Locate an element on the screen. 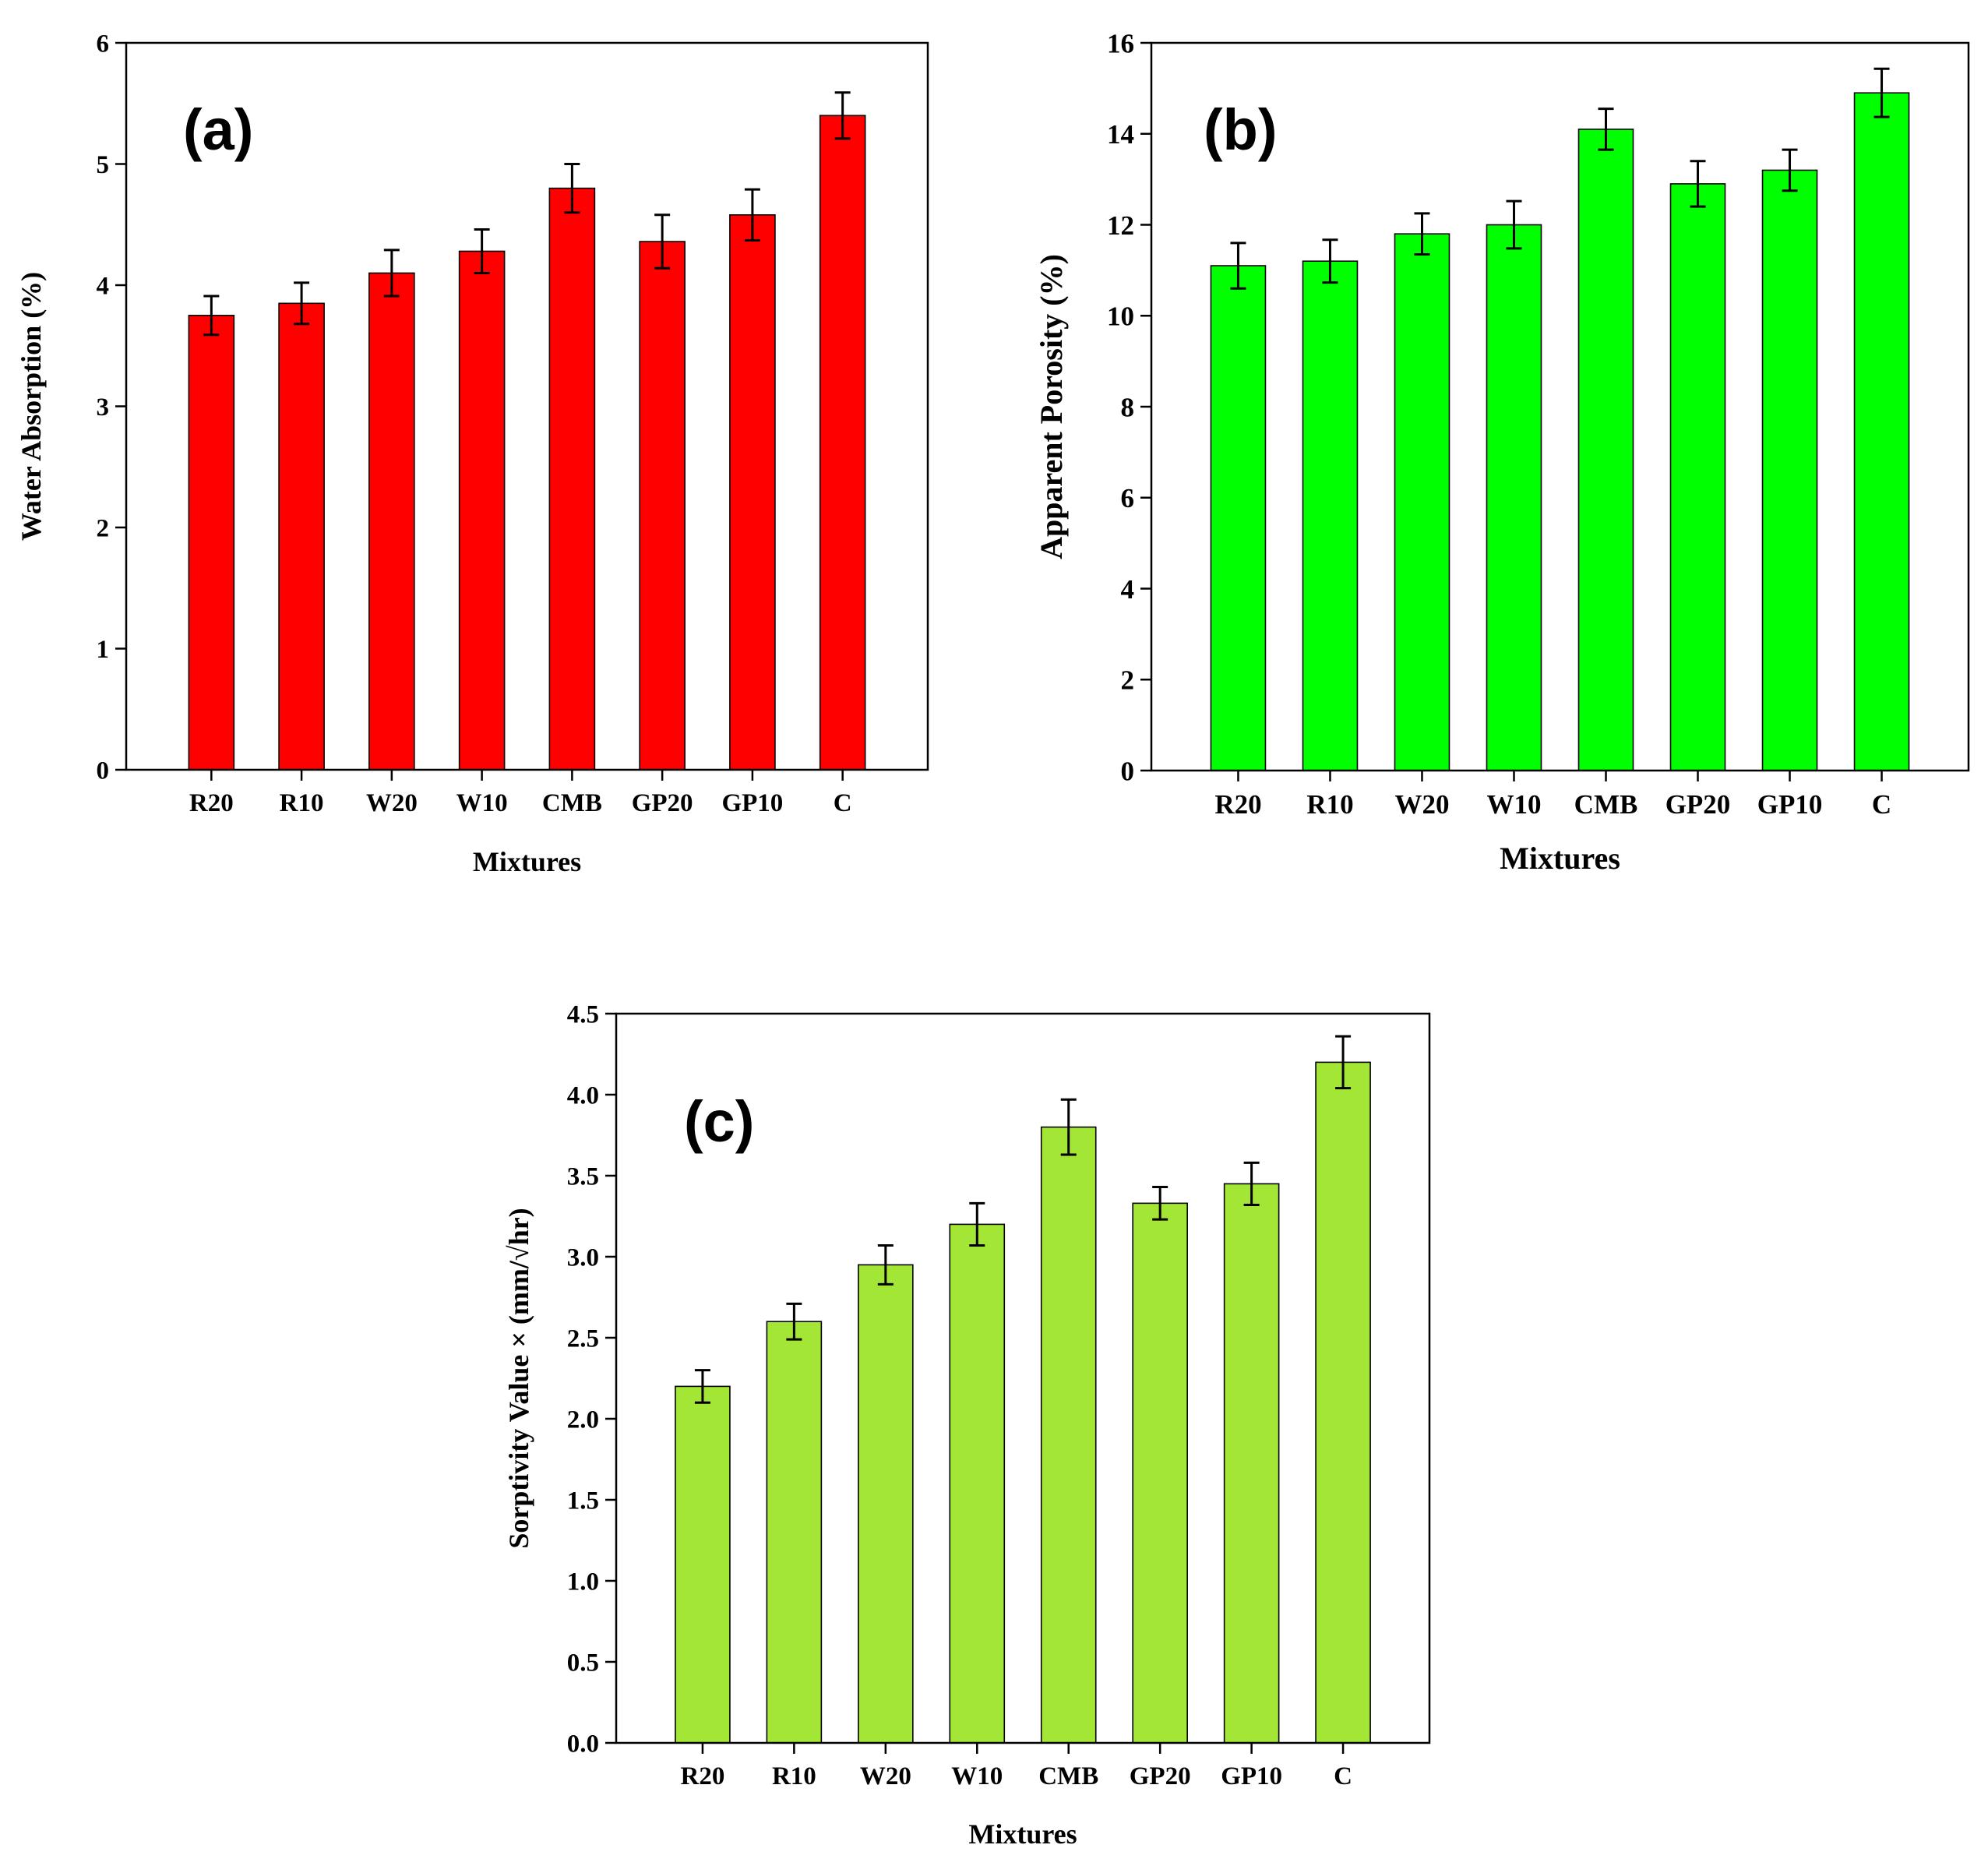 This screenshot has height=1866, width=1988. y-tick-label: 5 is located at coordinates (104, 165).